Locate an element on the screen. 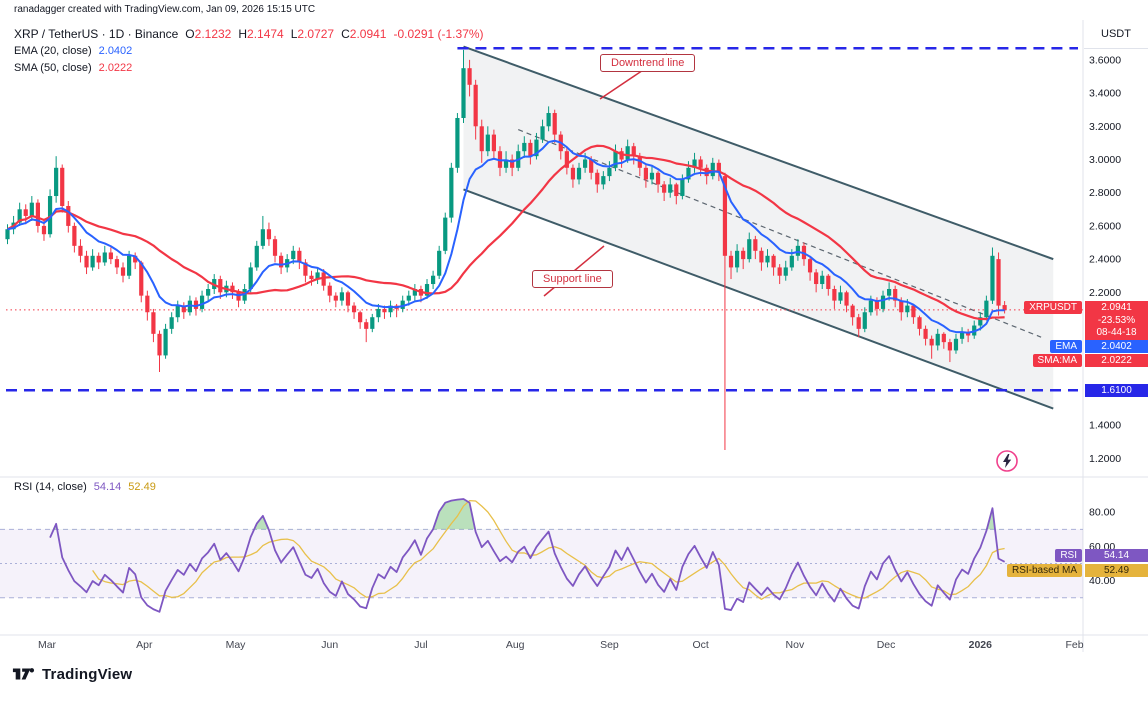 Image resolution: width=1148 pixels, height=702 pixels. ema-value: 2.0402 is located at coordinates (115, 51).